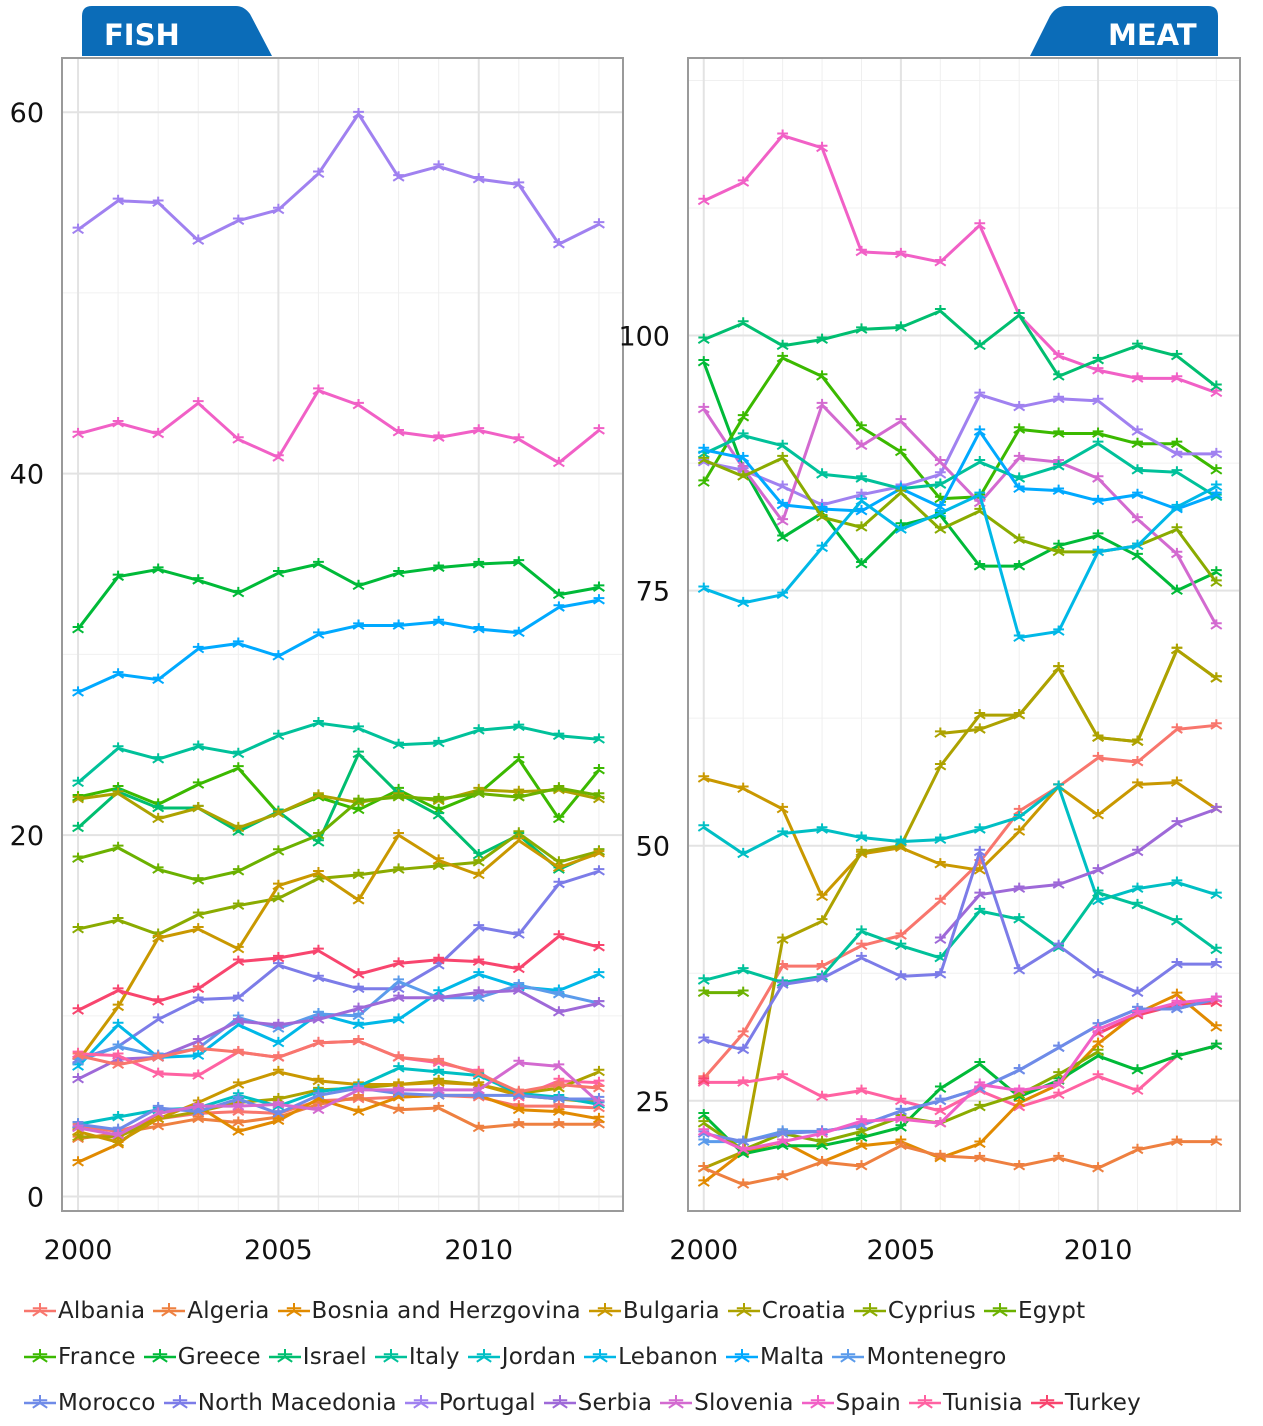 The height and width of the screenshot is (1426, 1263). Describe the element at coordinates (726, 1403) in the screenshot. I see `legend-item-slovenia: Slovenia` at that location.